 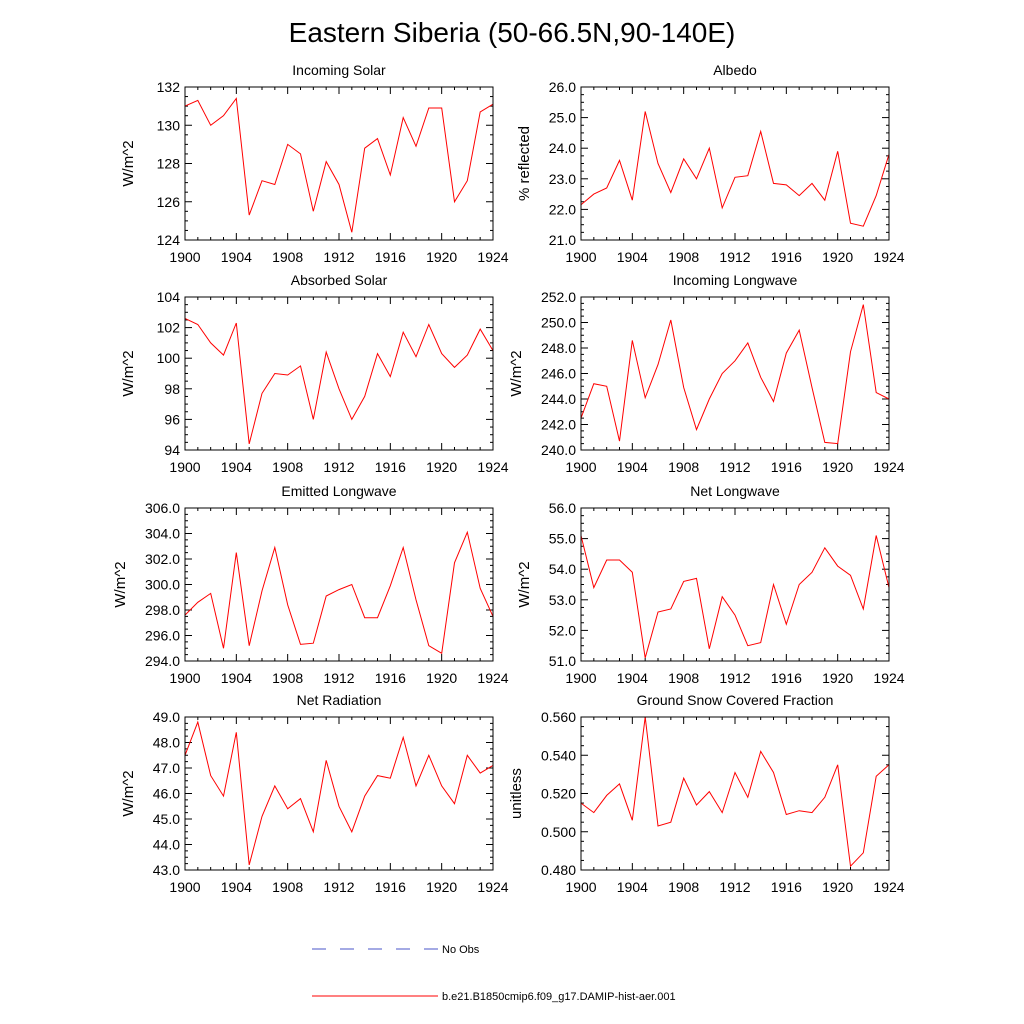 I want to click on y-tick-label: 0.520, so click(x=558, y=794).